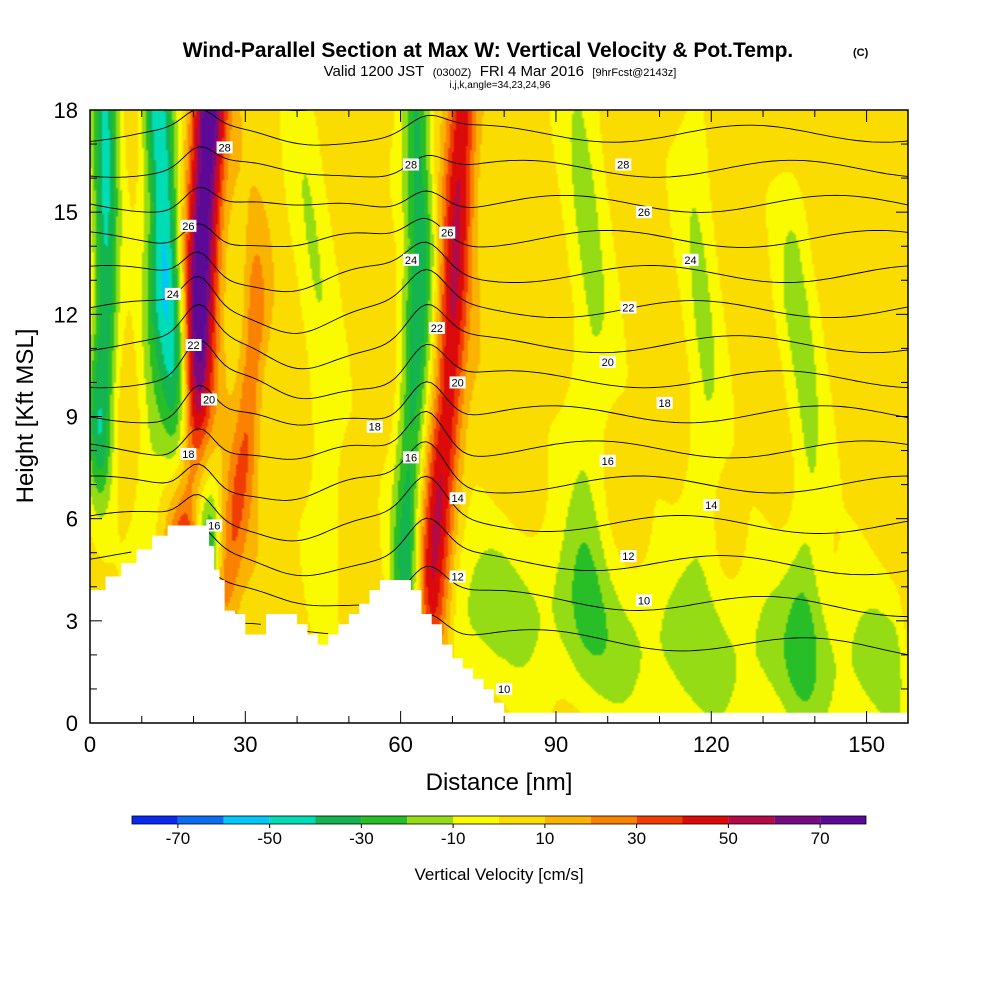  What do you see at coordinates (711, 744) in the screenshot?
I see `x-tick-label: 120` at bounding box center [711, 744].